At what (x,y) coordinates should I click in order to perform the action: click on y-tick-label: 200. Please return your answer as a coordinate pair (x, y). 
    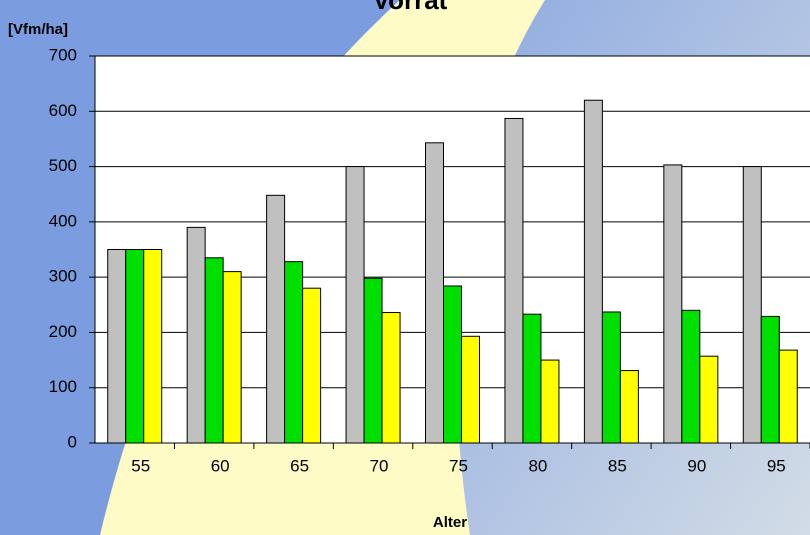
    Looking at the image, I should click on (63, 331).